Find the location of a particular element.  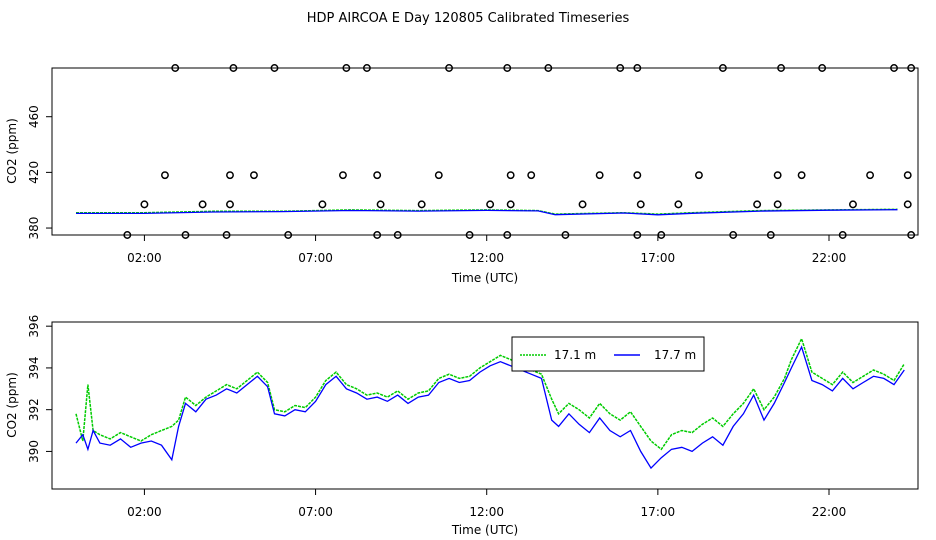

y-tick-label: 380 is located at coordinates (34, 228).